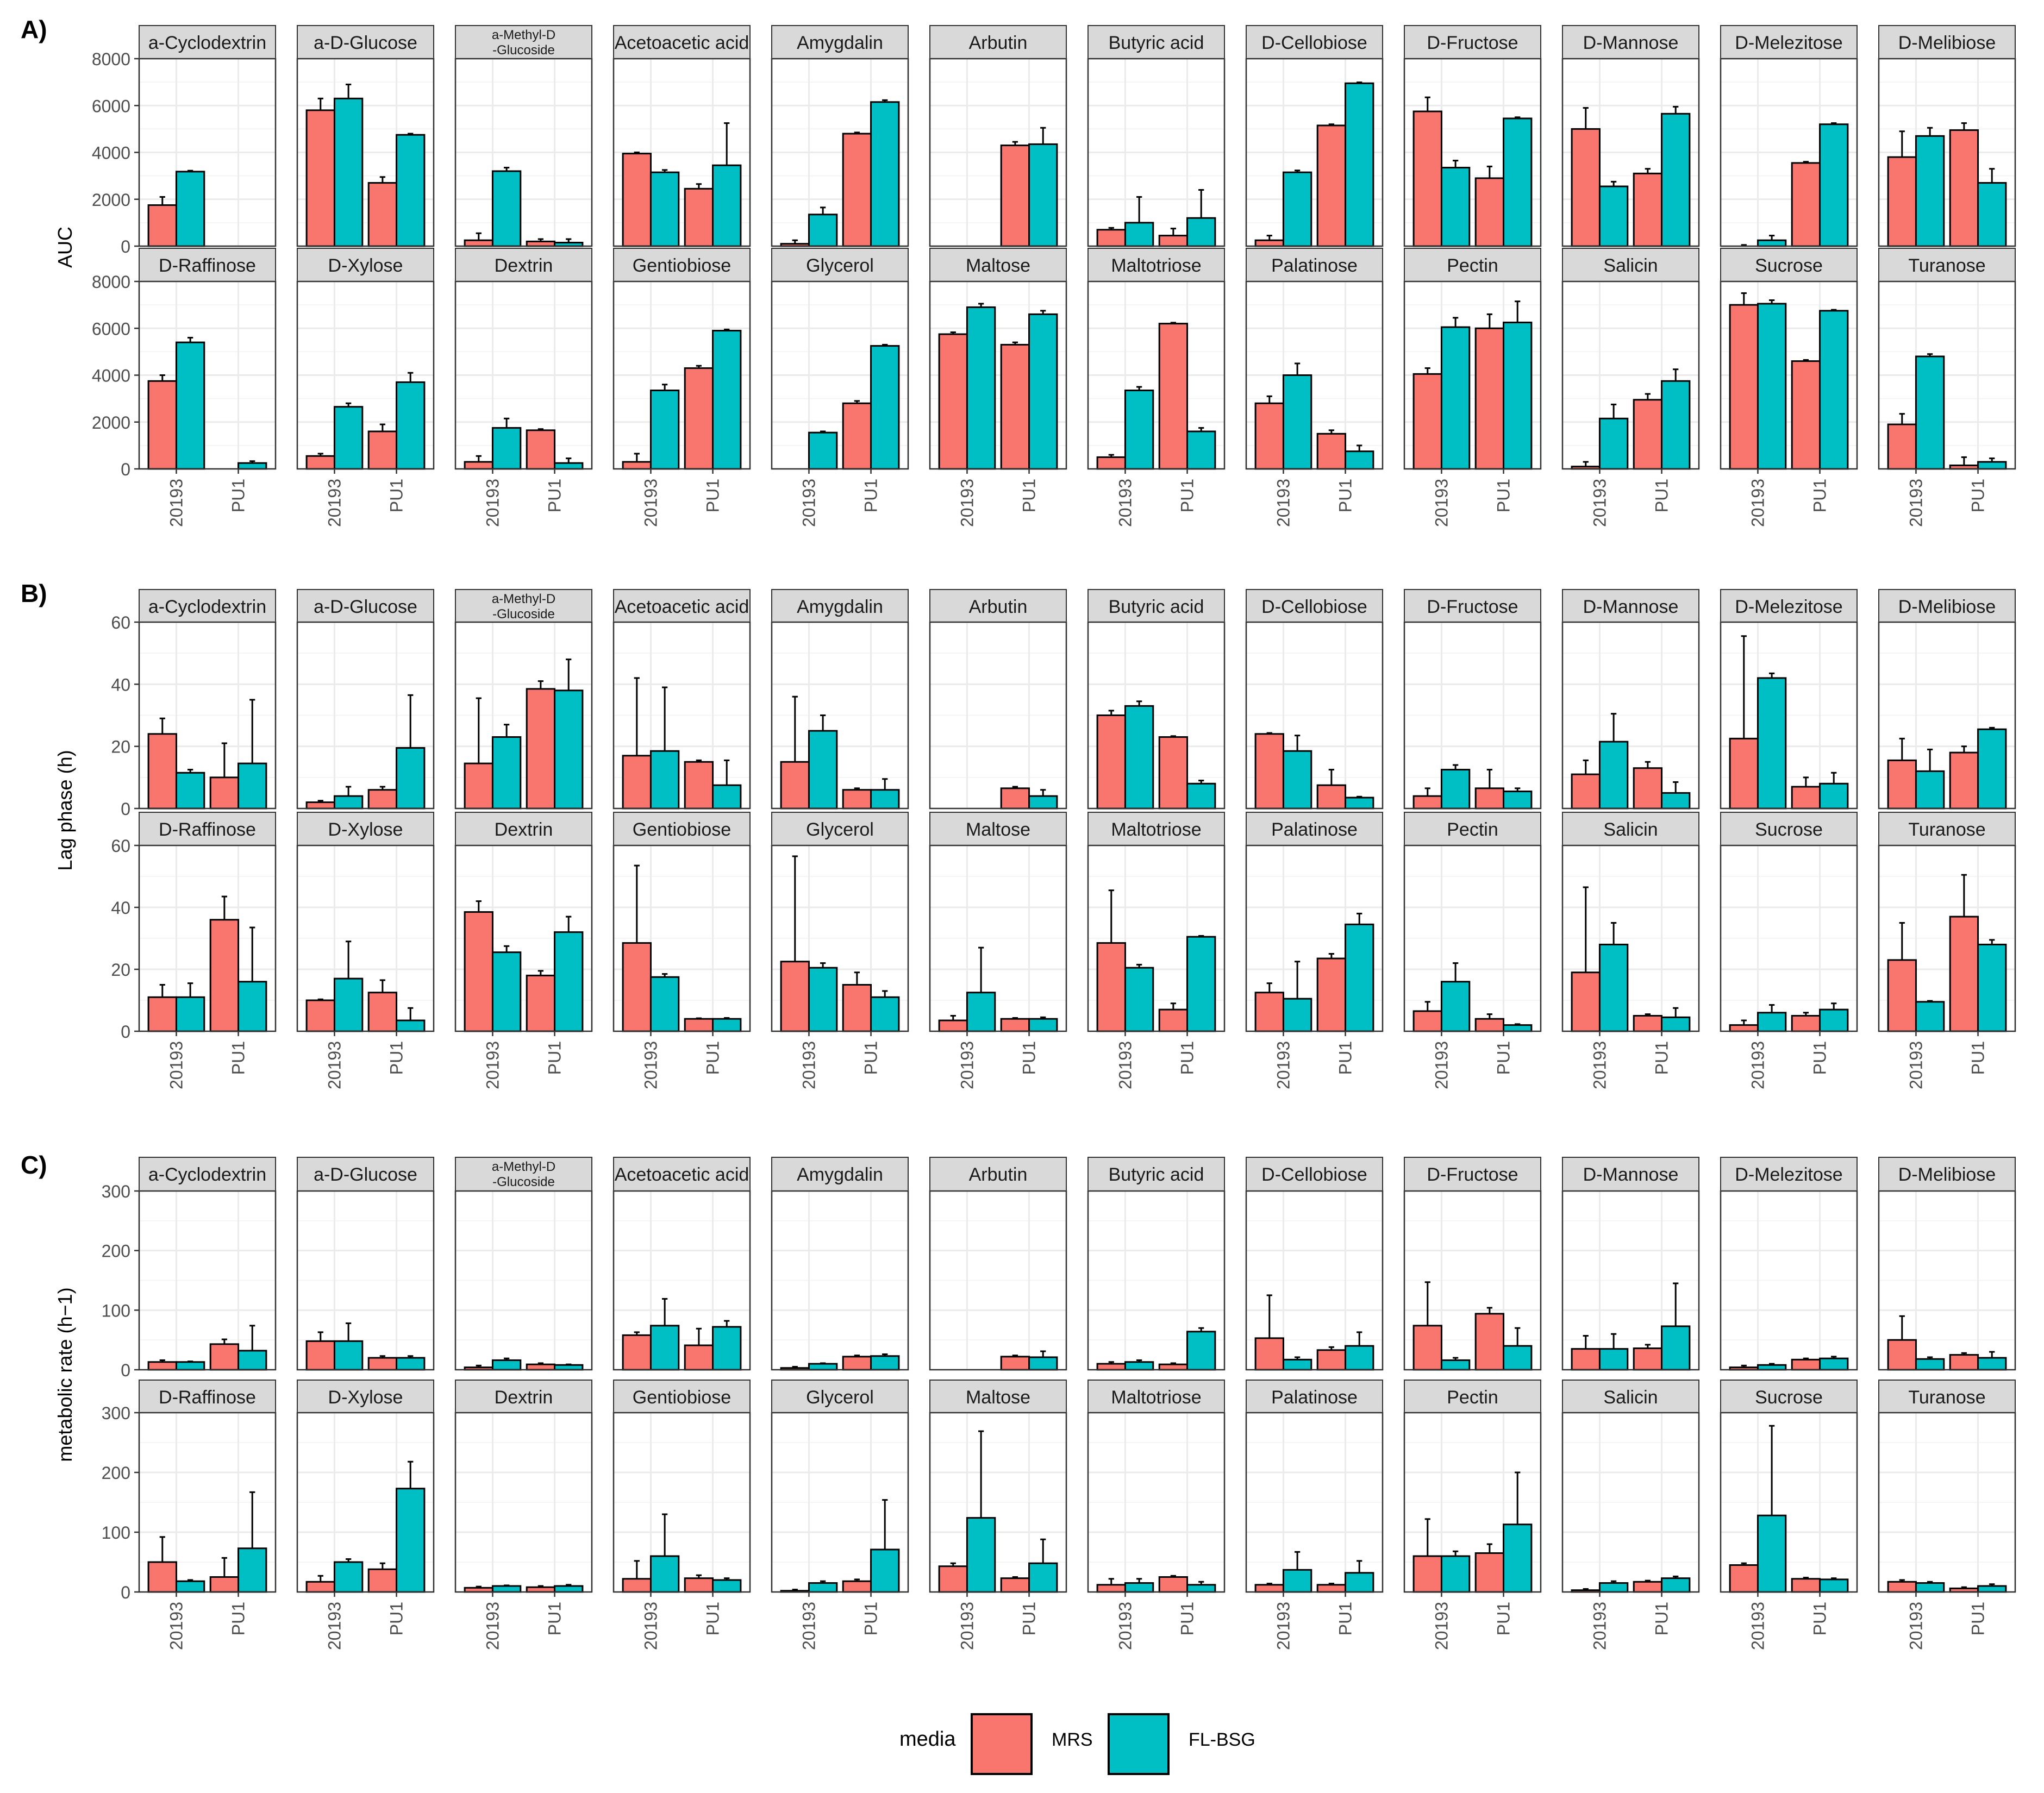 The image size is (2044, 1793). Describe the element at coordinates (523, 136) in the screenshot. I see `facet: a-Methyl-D-Glucoside` at that location.